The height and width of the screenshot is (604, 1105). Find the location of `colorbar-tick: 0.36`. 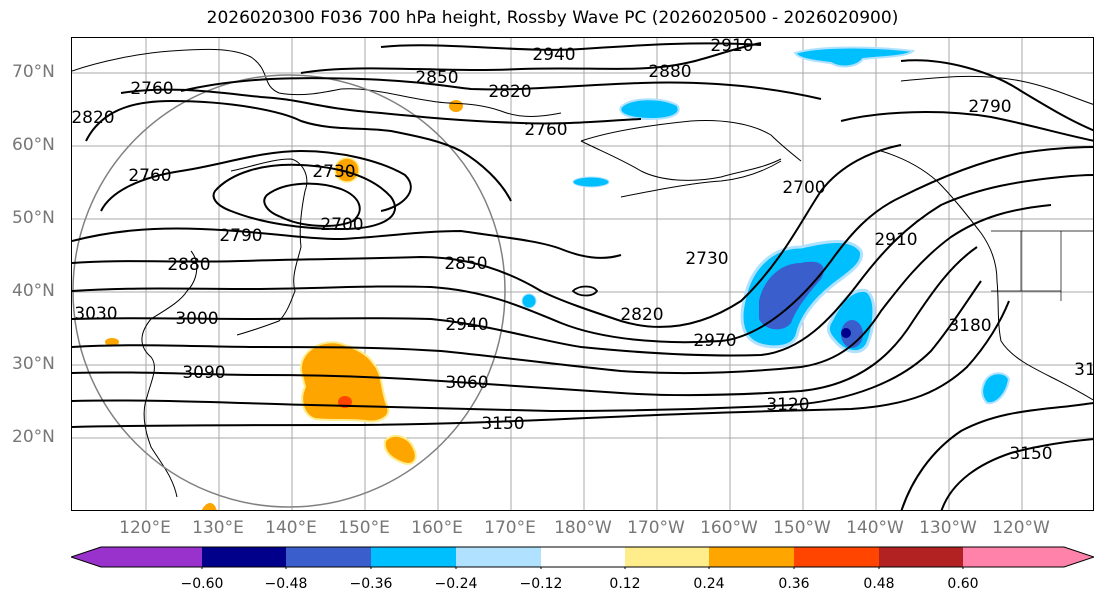

colorbar-tick: 0.36 is located at coordinates (794, 584).